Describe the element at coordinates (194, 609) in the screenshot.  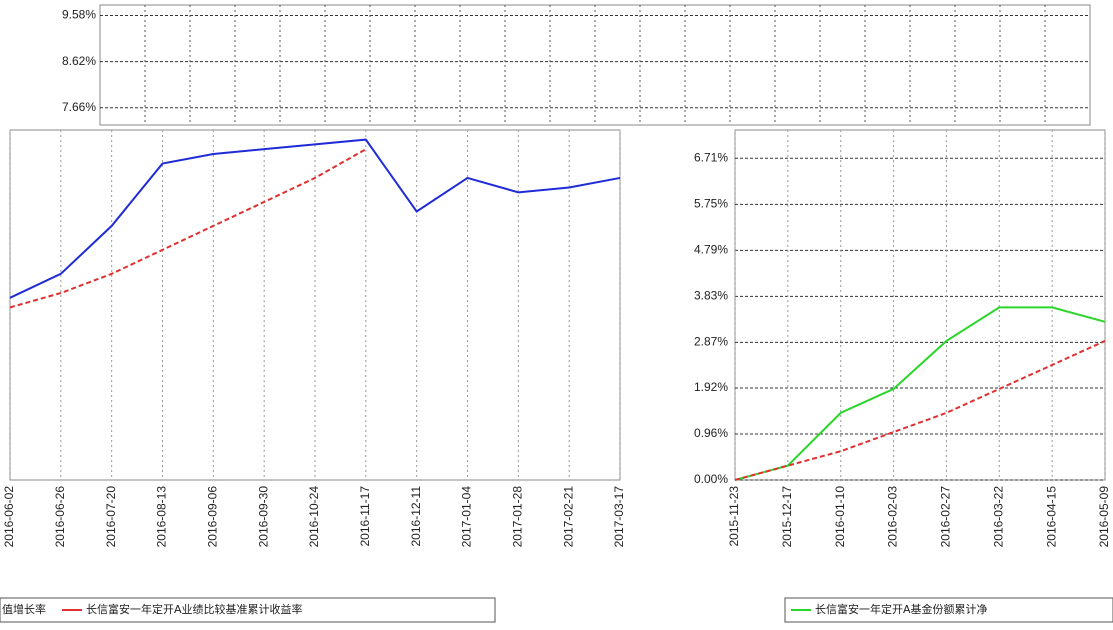
I see `legend-label: 长信富安一年定开A业绩比较基准累计收益率` at that location.